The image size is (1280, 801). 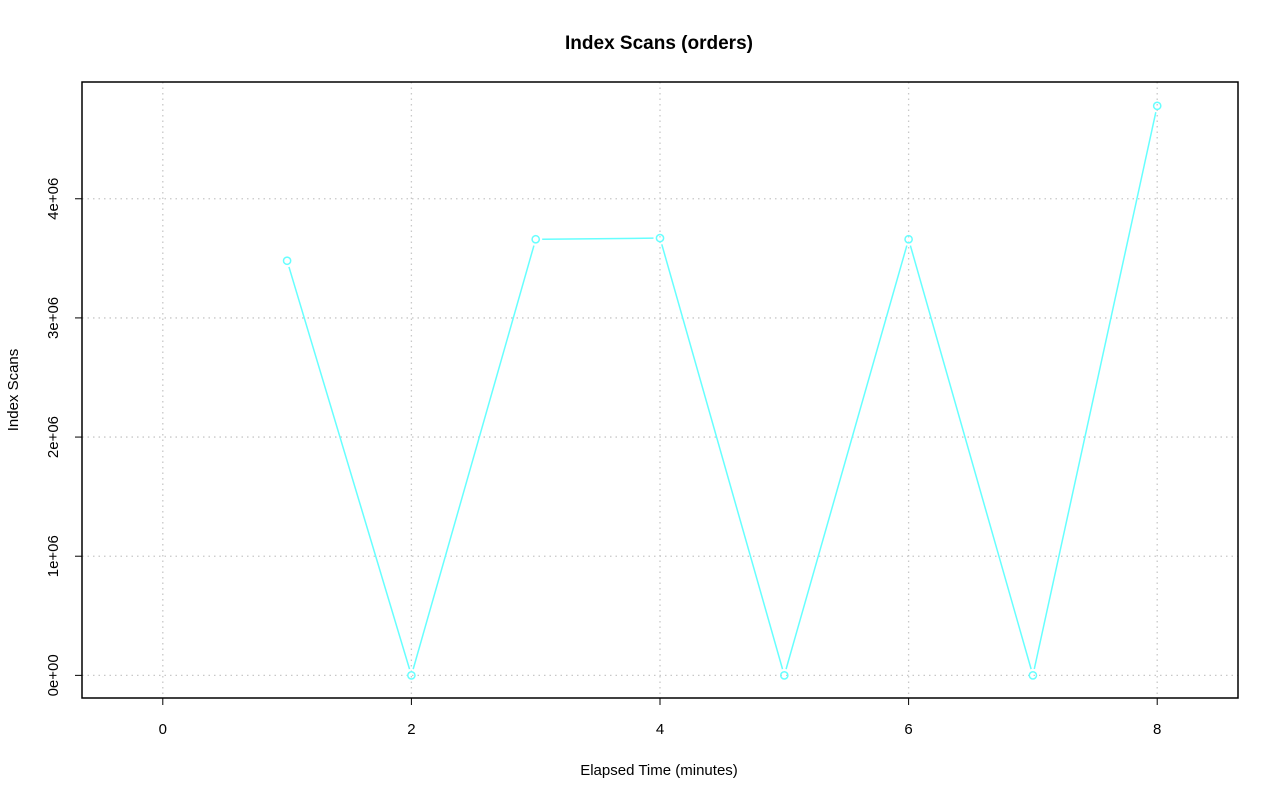 I want to click on y-axis-label: Index Scans, so click(x=13, y=390).